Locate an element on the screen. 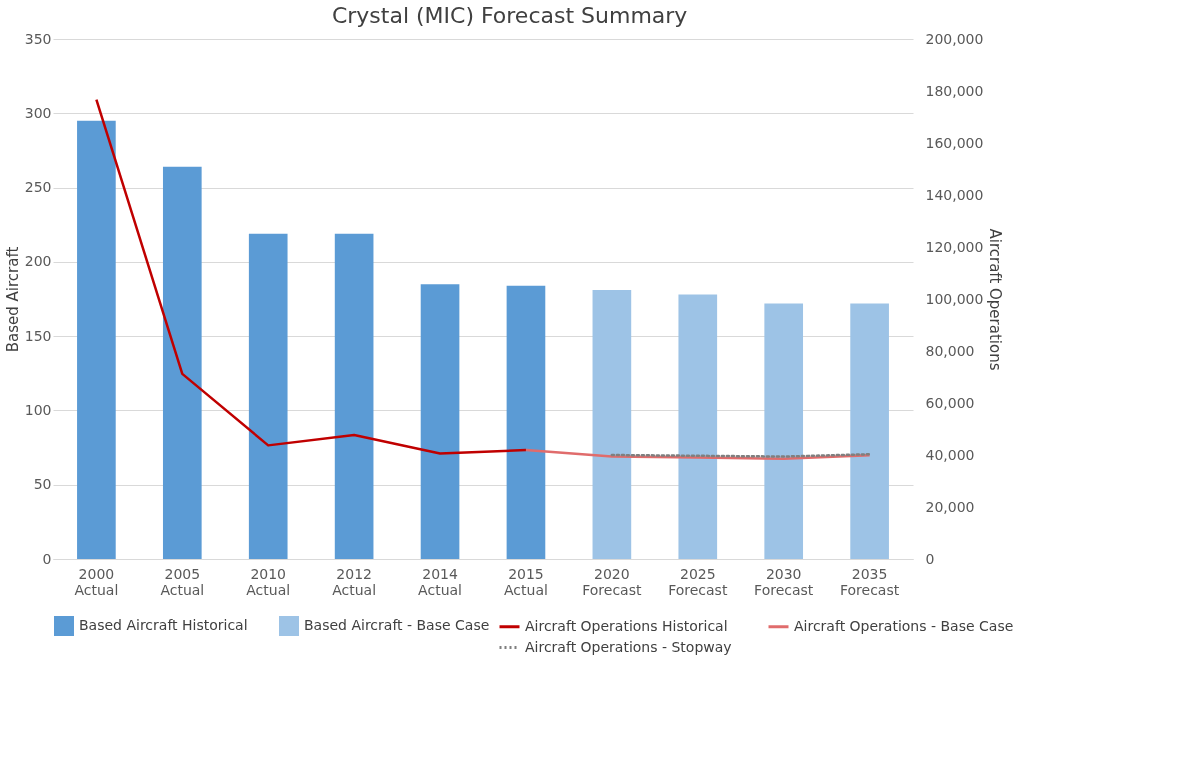 The width and height of the screenshot is (1187, 782). y-tick-label: 300 is located at coordinates (38, 112).